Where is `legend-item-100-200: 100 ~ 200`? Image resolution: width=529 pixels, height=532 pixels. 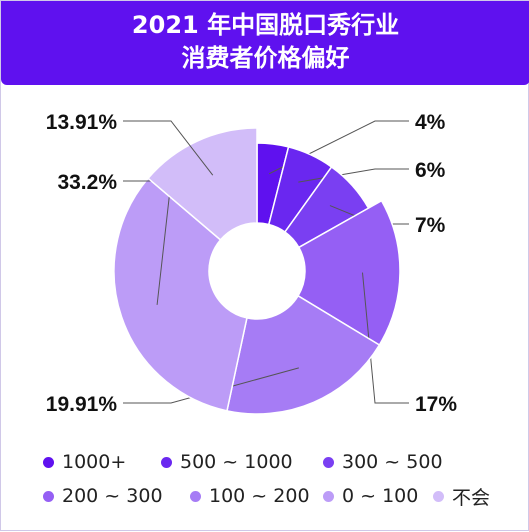
legend-item-100-200: 100 ~ 200 is located at coordinates (250, 496).